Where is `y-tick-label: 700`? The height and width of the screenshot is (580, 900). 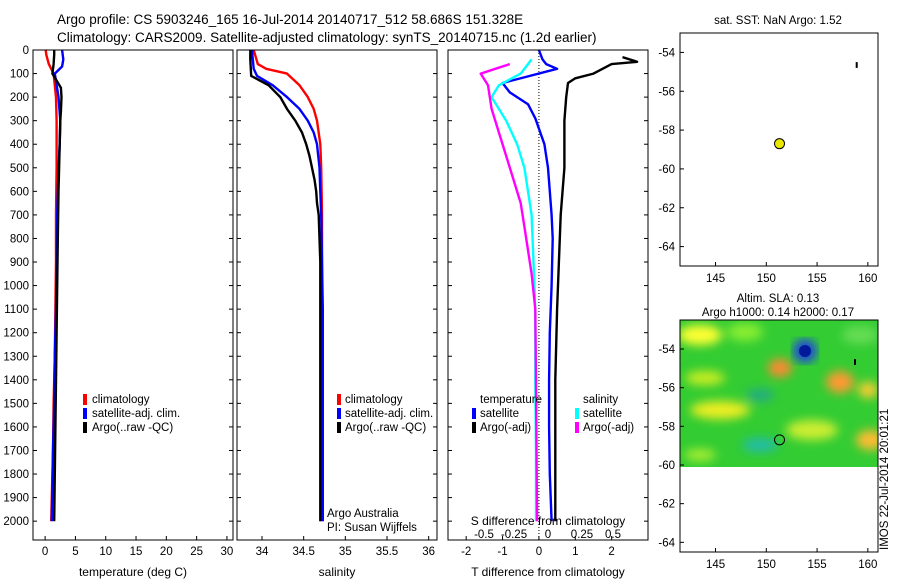
y-tick-label: 700 is located at coordinates (19, 216).